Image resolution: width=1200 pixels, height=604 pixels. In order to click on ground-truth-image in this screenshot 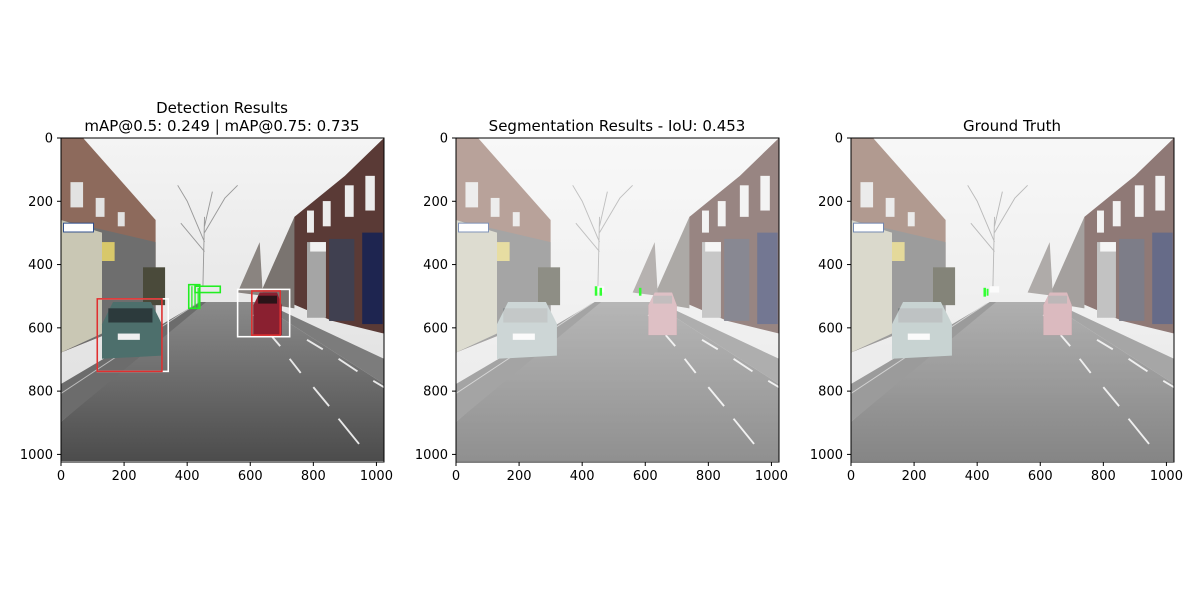, I will do `click(1012, 300)`.